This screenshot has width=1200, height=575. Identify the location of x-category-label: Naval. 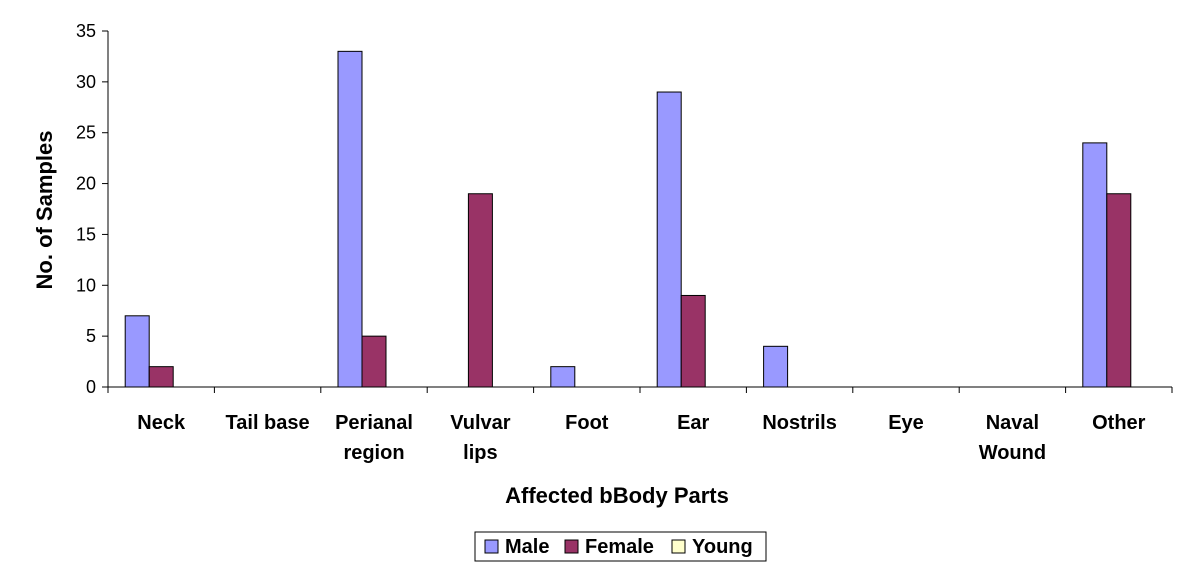
(1012, 423).